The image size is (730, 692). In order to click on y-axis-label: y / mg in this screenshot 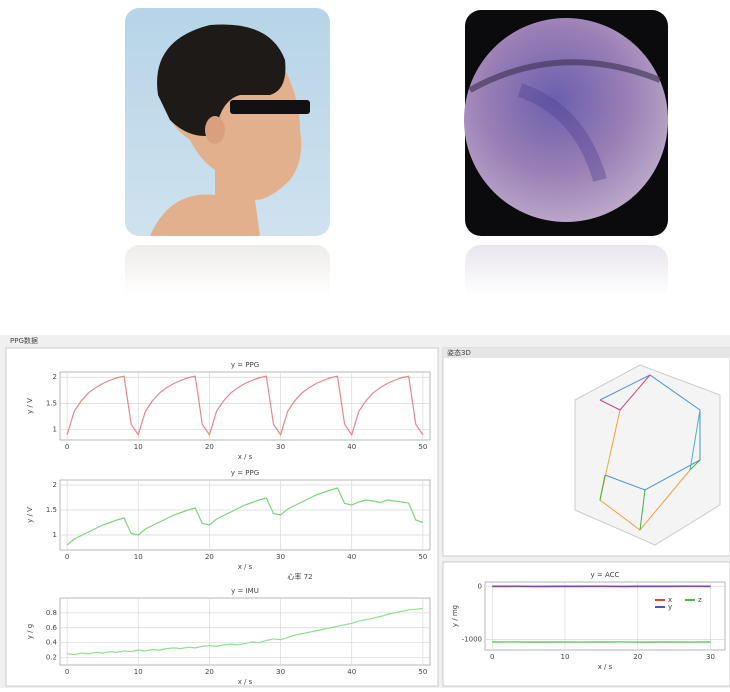, I will do `click(455, 616)`.